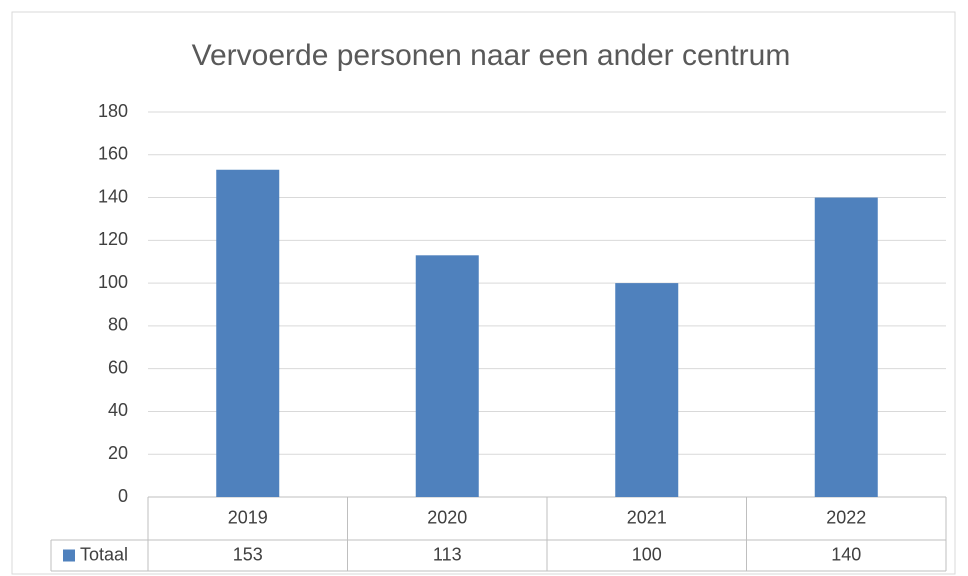  I want to click on y-tick-label: 40, so click(118, 410).